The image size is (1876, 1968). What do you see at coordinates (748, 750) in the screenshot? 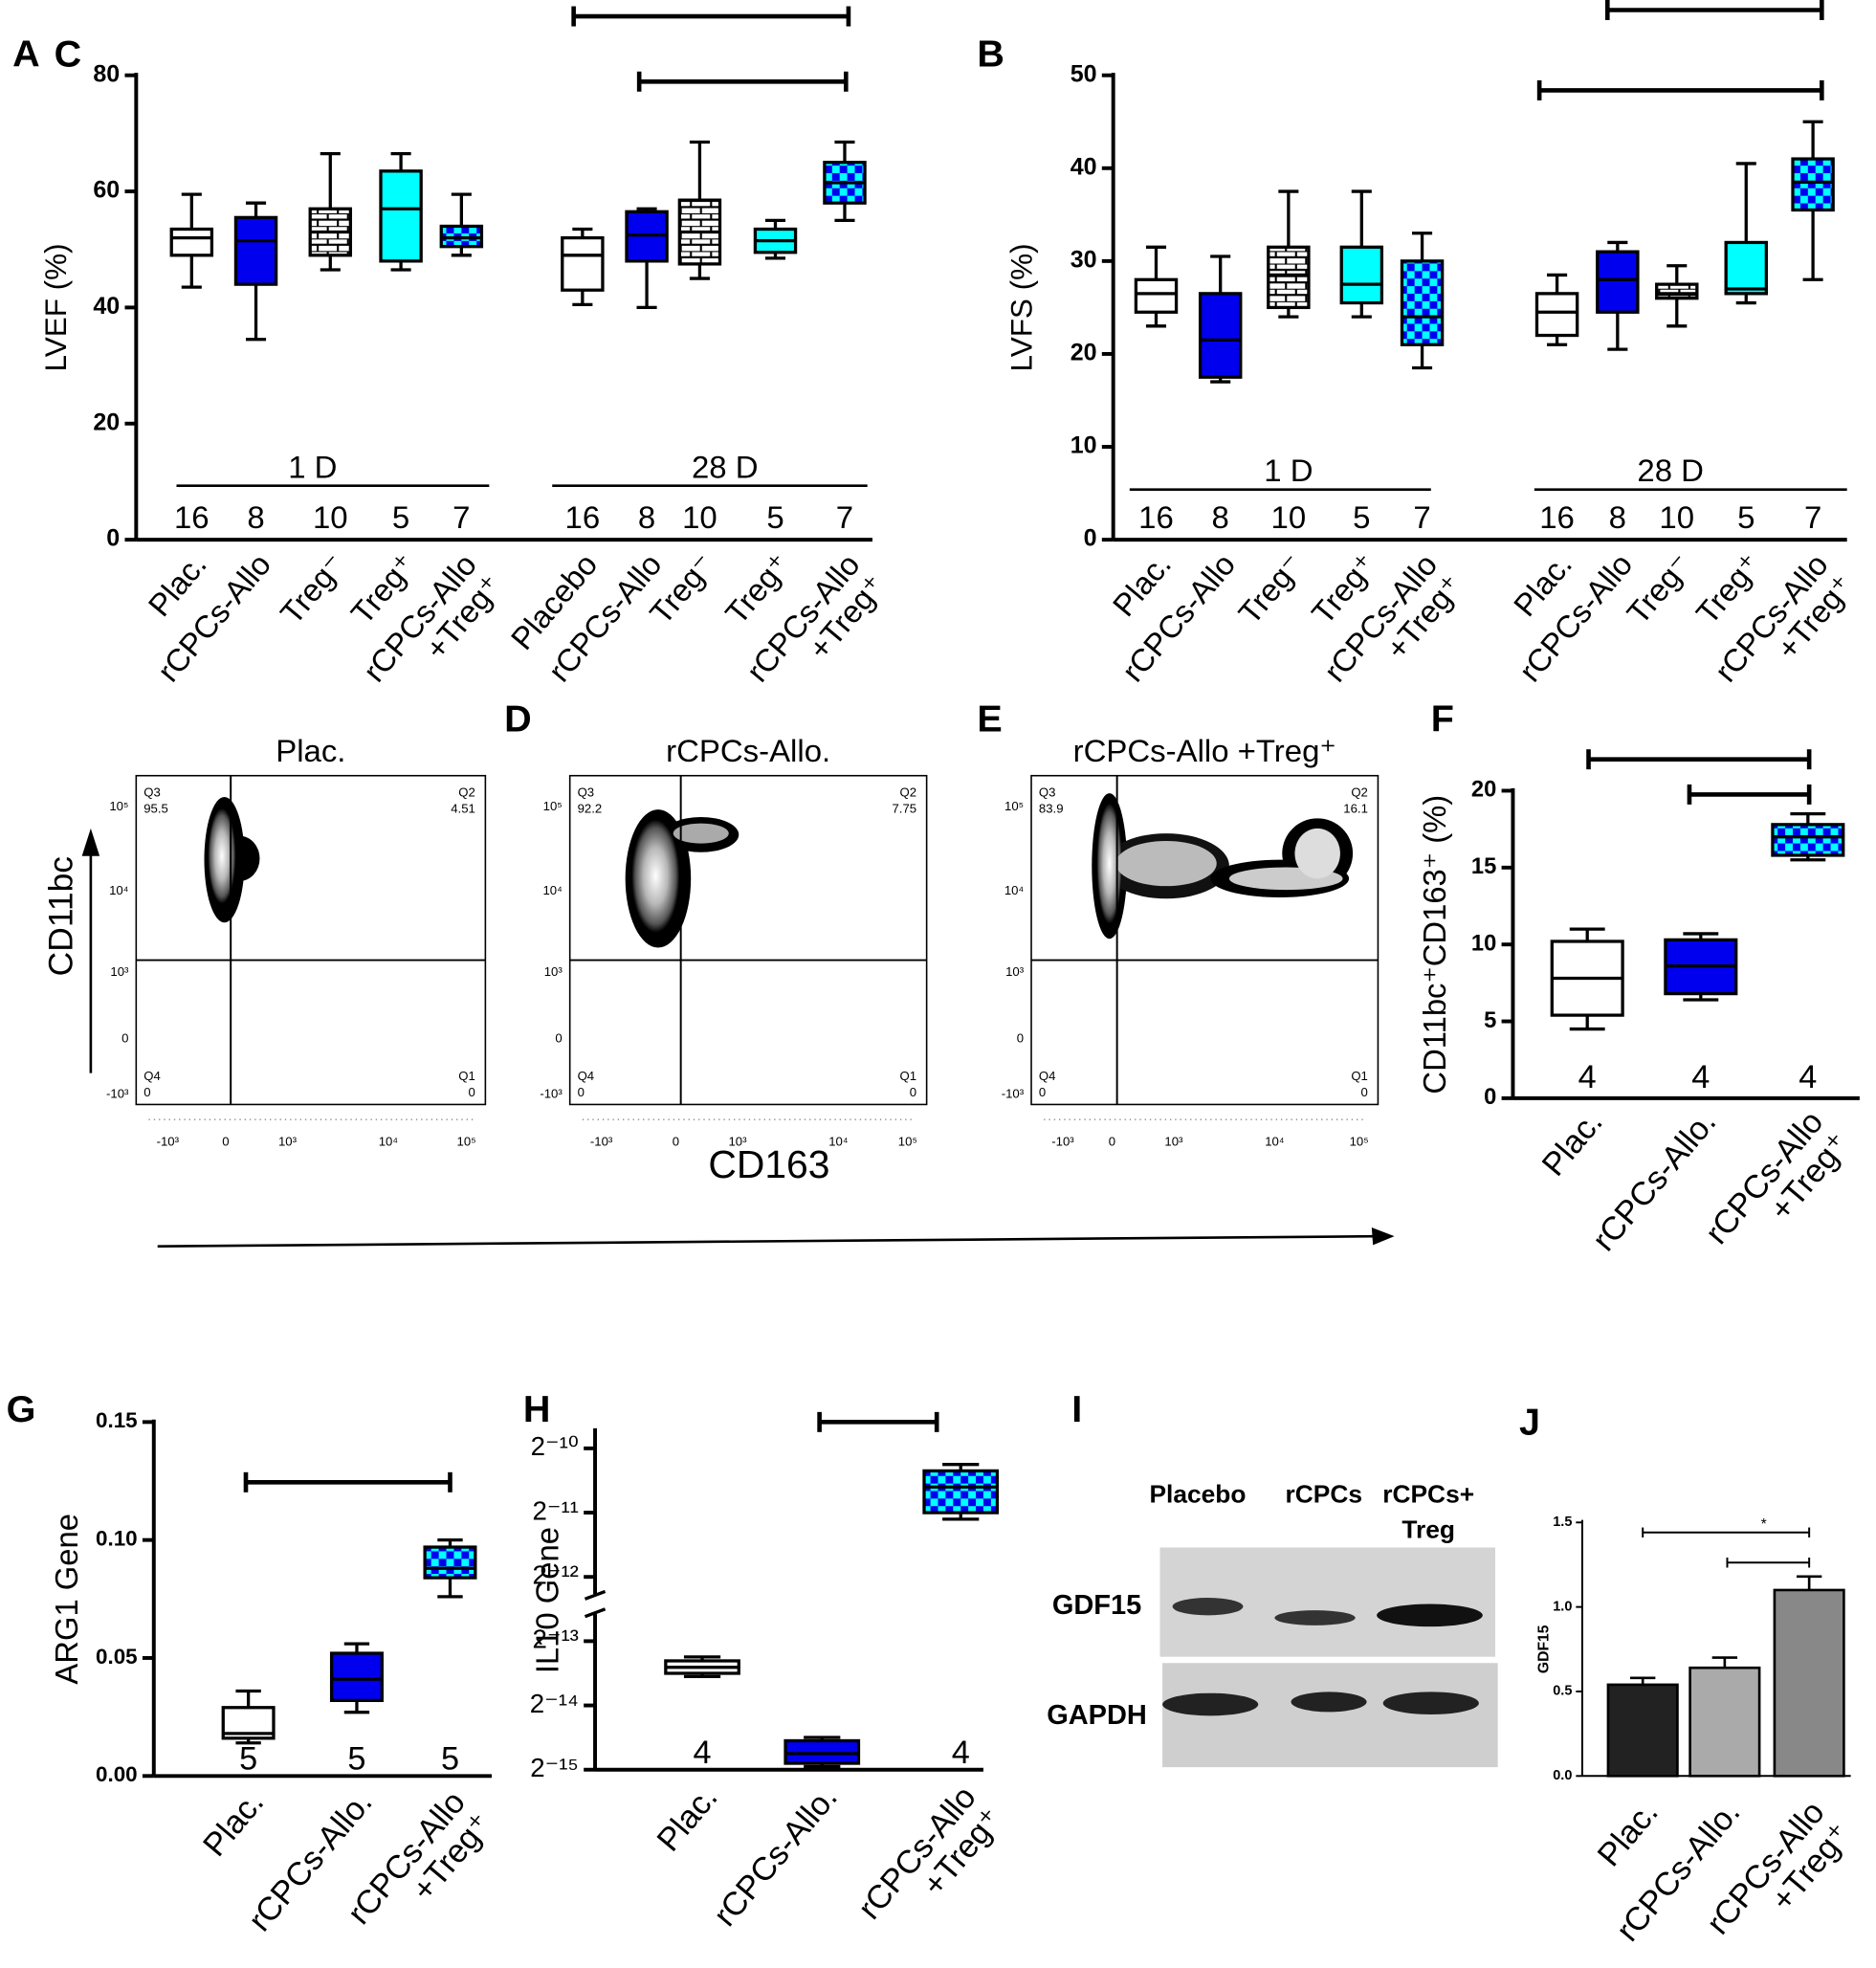
I see `flow-title: rCPCs-Allo.` at bounding box center [748, 750].